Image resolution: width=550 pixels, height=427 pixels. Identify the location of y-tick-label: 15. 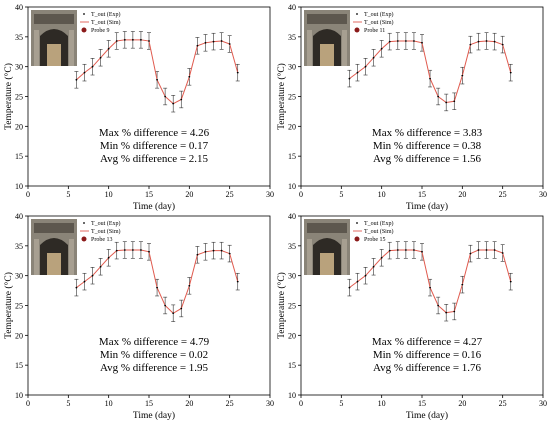
(292, 365).